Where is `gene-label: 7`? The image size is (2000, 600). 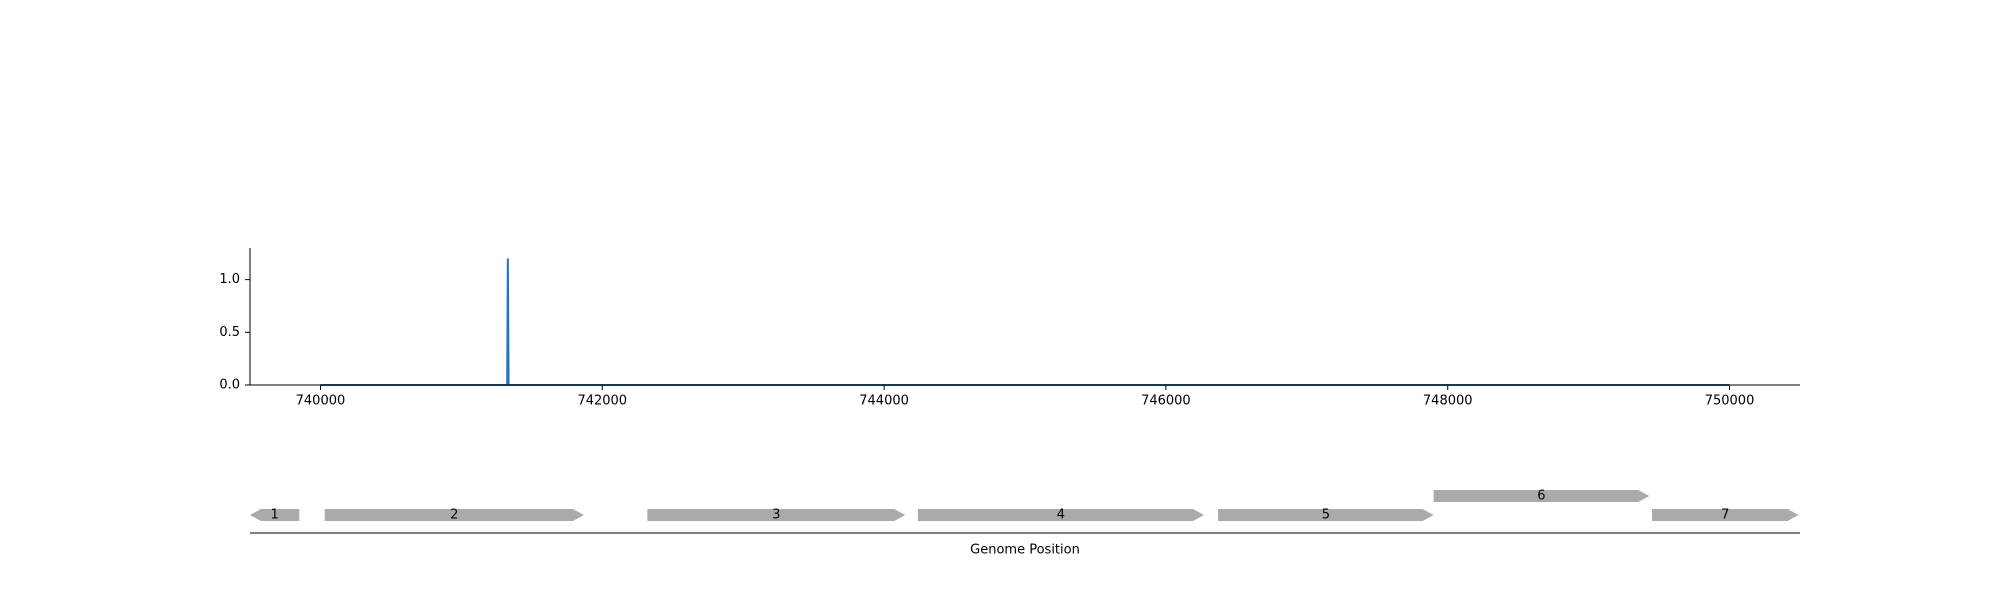 gene-label: 7 is located at coordinates (1725, 515).